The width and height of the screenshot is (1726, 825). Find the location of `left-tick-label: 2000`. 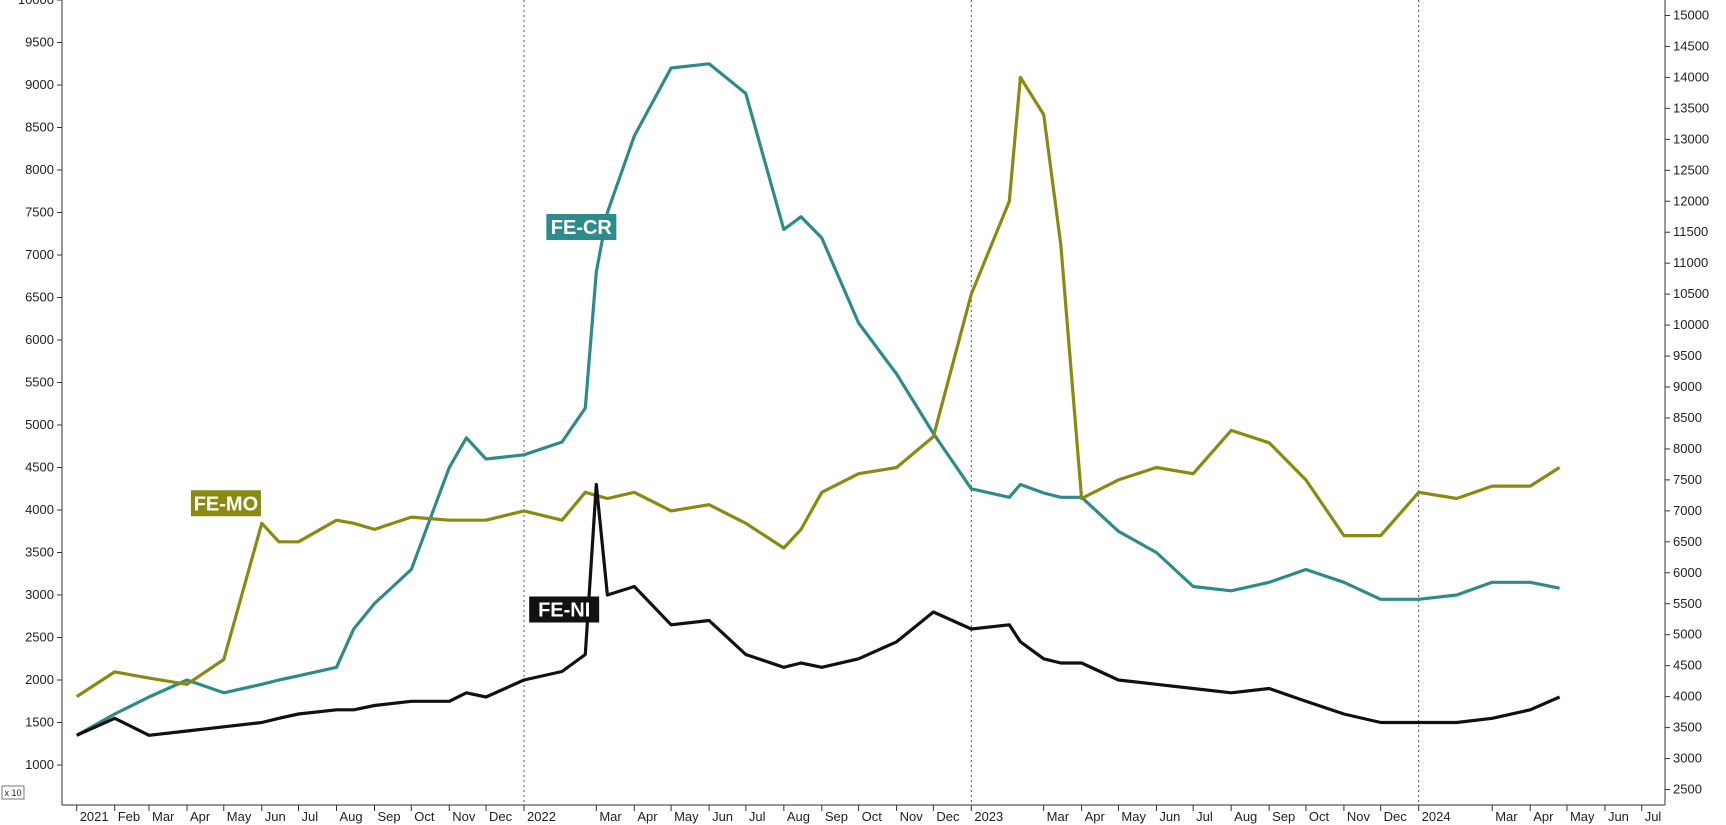

left-tick-label: 2000 is located at coordinates (39, 679).